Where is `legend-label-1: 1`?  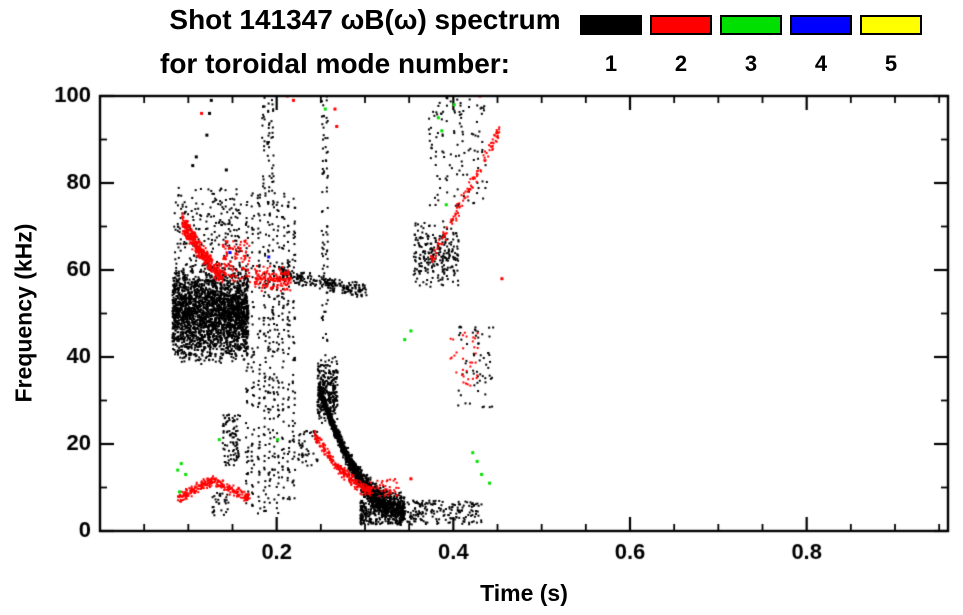
legend-label-1: 1 is located at coordinates (611, 63).